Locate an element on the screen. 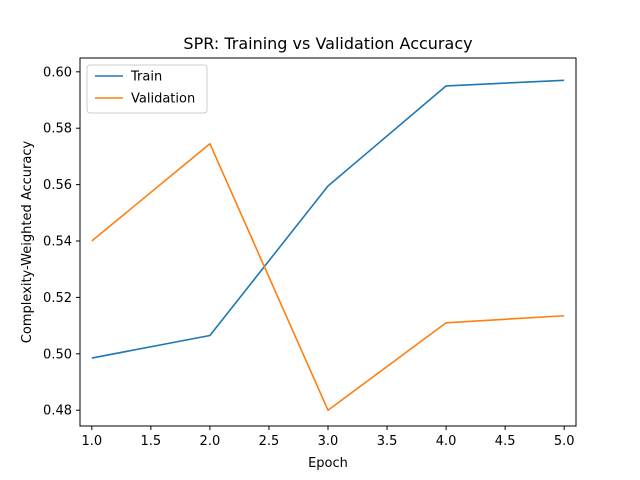 Image resolution: width=640 pixels, height=480 pixels. legend-label-train: Train is located at coordinates (146, 77).